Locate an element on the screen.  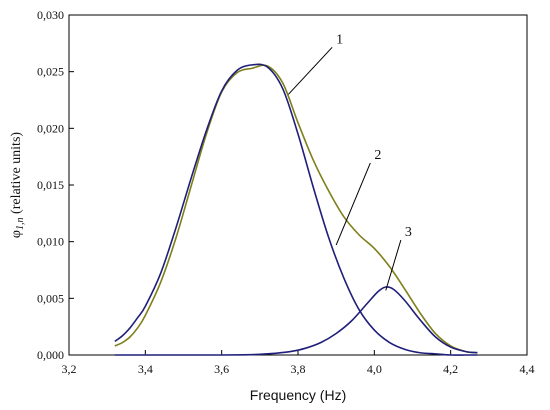
x-tick-label: 3,4 is located at coordinates (145, 369).